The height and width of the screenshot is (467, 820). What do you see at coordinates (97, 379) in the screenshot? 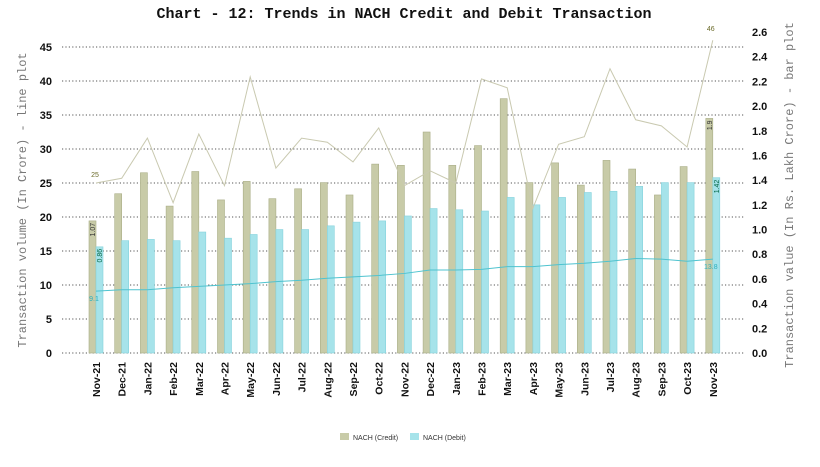
I see `x-tick-label: Nov-21` at bounding box center [97, 379].